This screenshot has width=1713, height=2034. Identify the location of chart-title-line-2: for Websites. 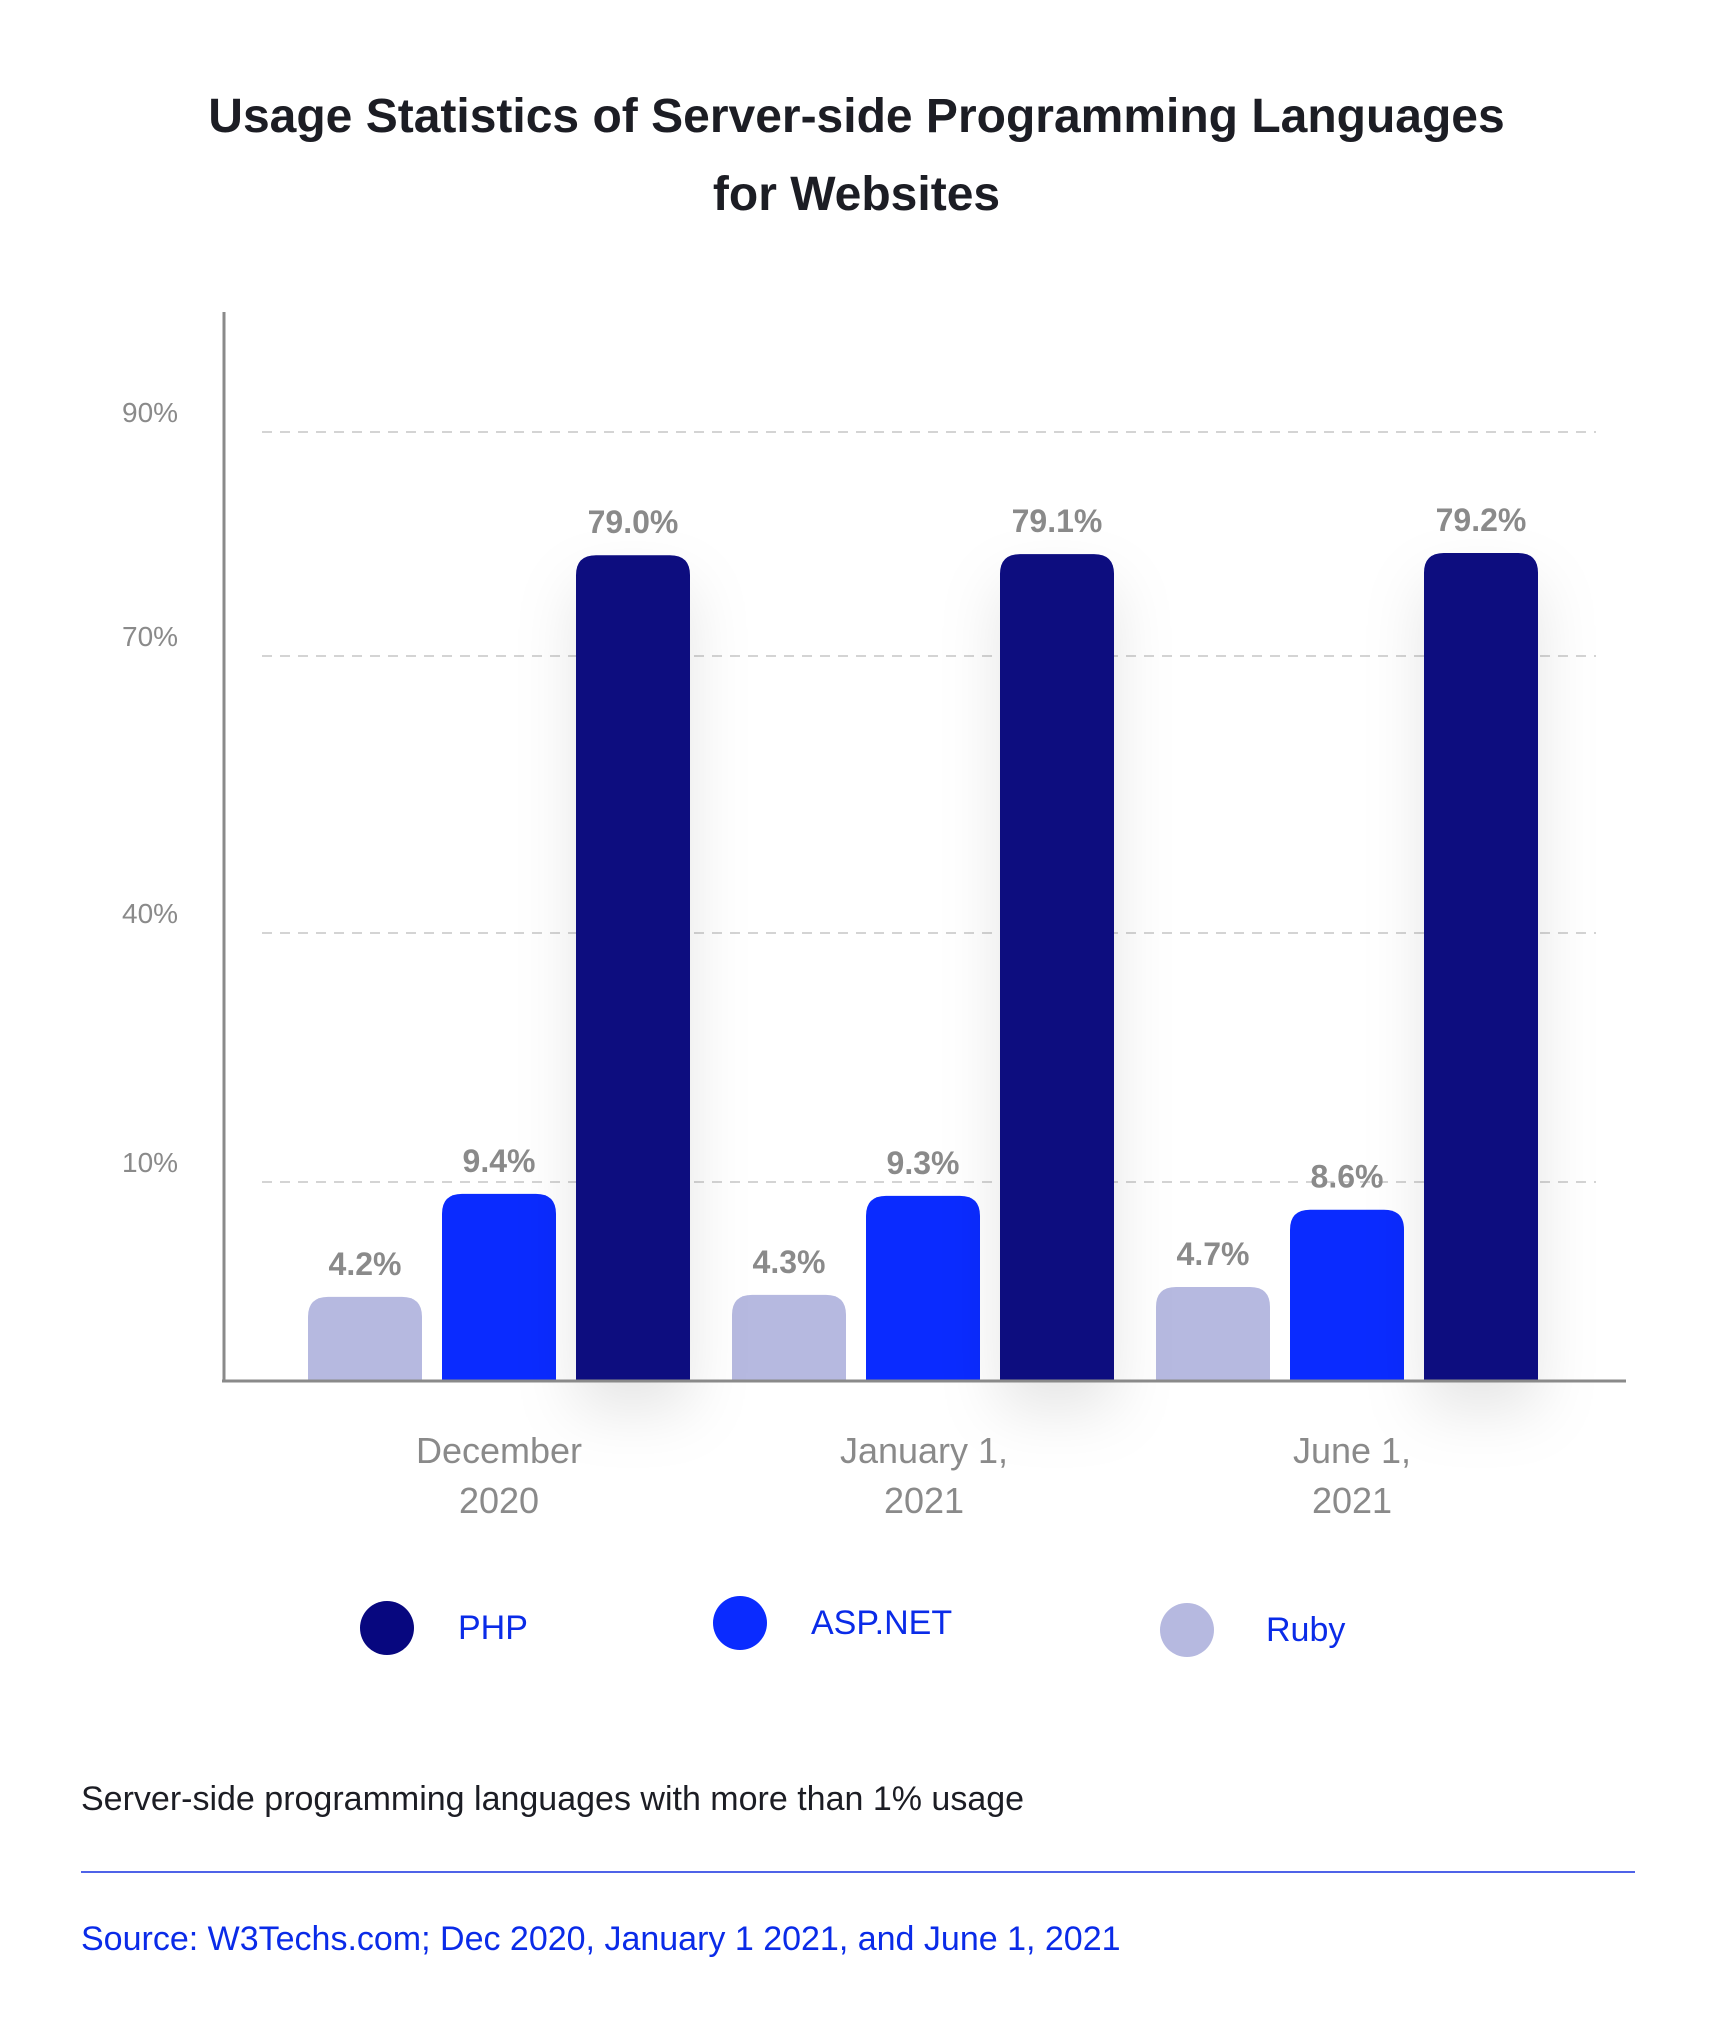
(856, 194).